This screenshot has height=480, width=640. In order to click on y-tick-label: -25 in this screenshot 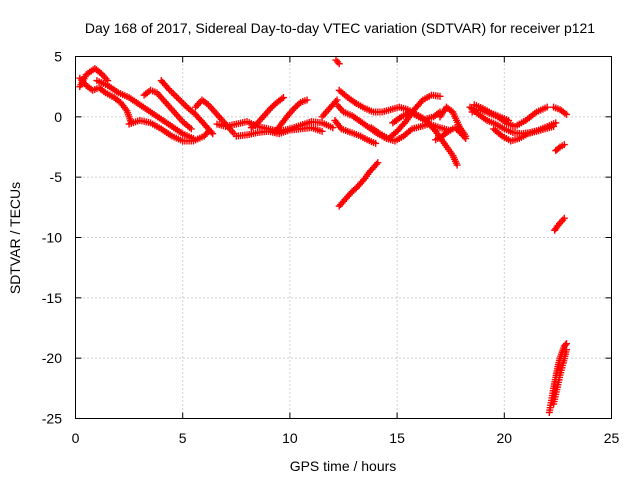, I will do `click(52, 419)`.